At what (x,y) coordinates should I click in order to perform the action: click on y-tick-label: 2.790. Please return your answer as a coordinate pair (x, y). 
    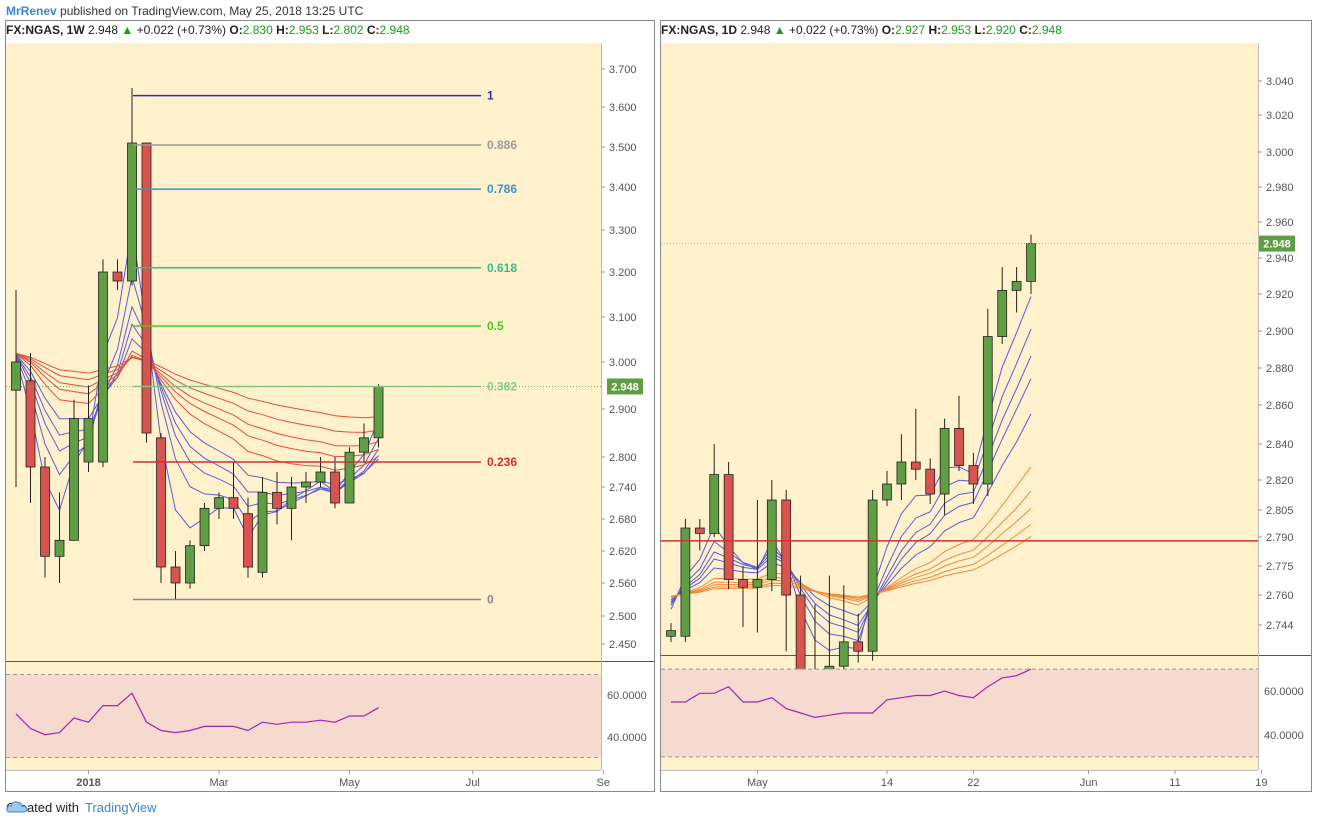
    Looking at the image, I should click on (1280, 538).